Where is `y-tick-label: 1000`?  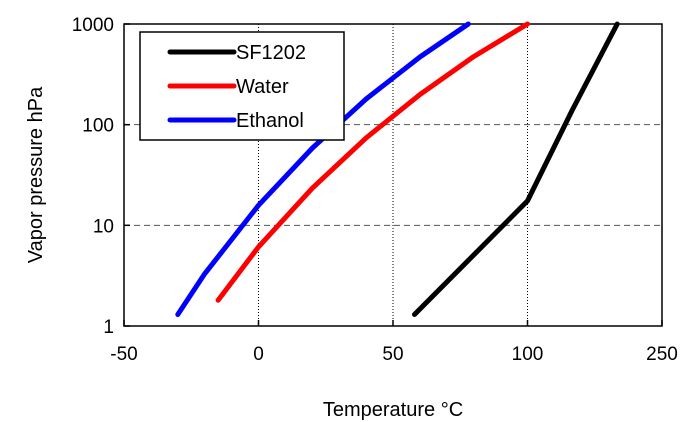 y-tick-label: 1000 is located at coordinates (93, 25).